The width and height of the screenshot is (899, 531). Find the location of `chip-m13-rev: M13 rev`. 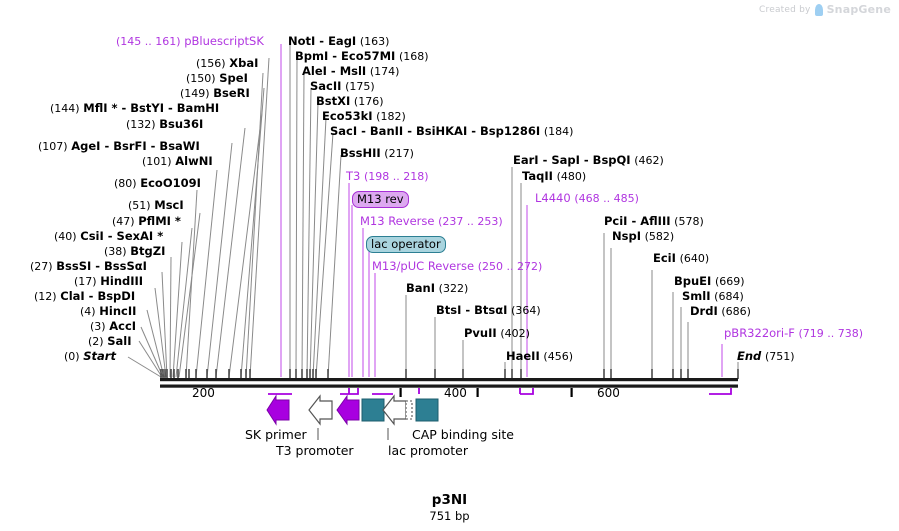

chip-m13-rev: M13 rev is located at coordinates (380, 199).